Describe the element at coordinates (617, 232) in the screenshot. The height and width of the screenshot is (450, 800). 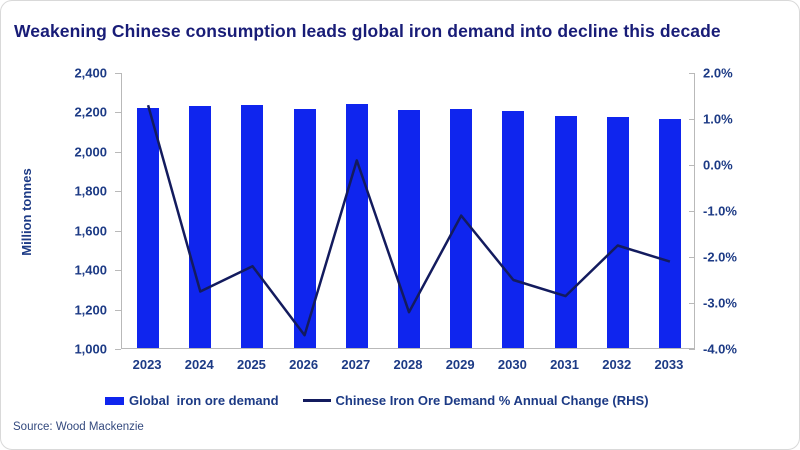
I see `bar-2032` at that location.